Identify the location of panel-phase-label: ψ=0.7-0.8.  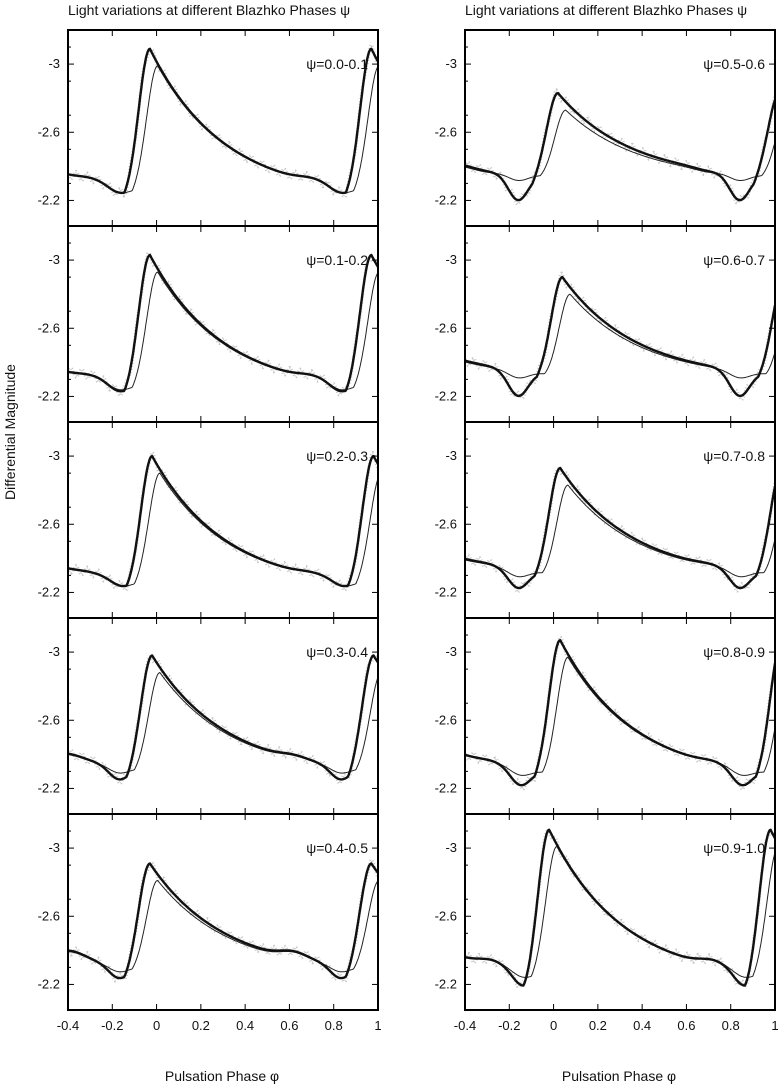
(734, 456).